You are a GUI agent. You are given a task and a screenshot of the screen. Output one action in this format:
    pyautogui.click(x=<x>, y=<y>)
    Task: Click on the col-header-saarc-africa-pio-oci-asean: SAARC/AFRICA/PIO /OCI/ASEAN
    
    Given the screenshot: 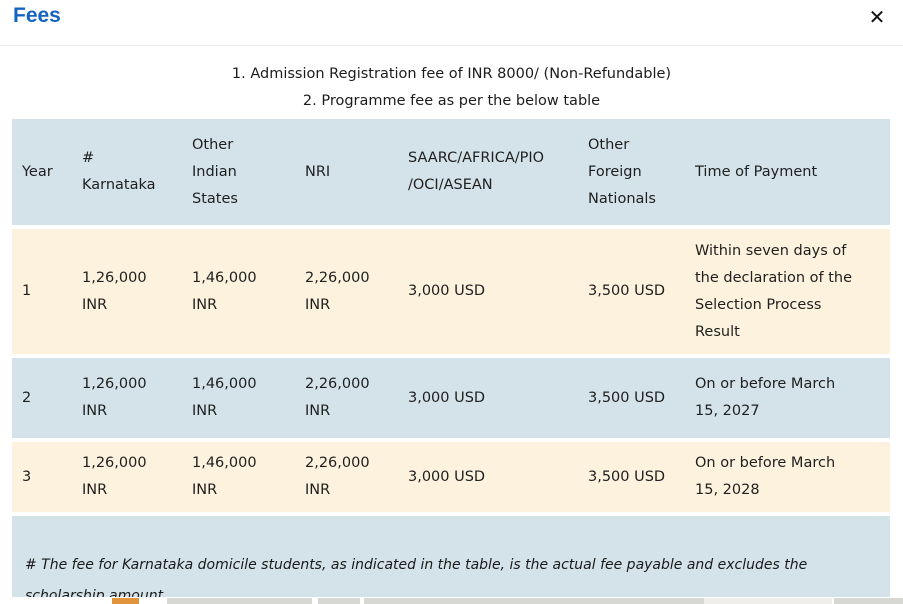 What is the action you would take?
    pyautogui.click(x=488, y=172)
    